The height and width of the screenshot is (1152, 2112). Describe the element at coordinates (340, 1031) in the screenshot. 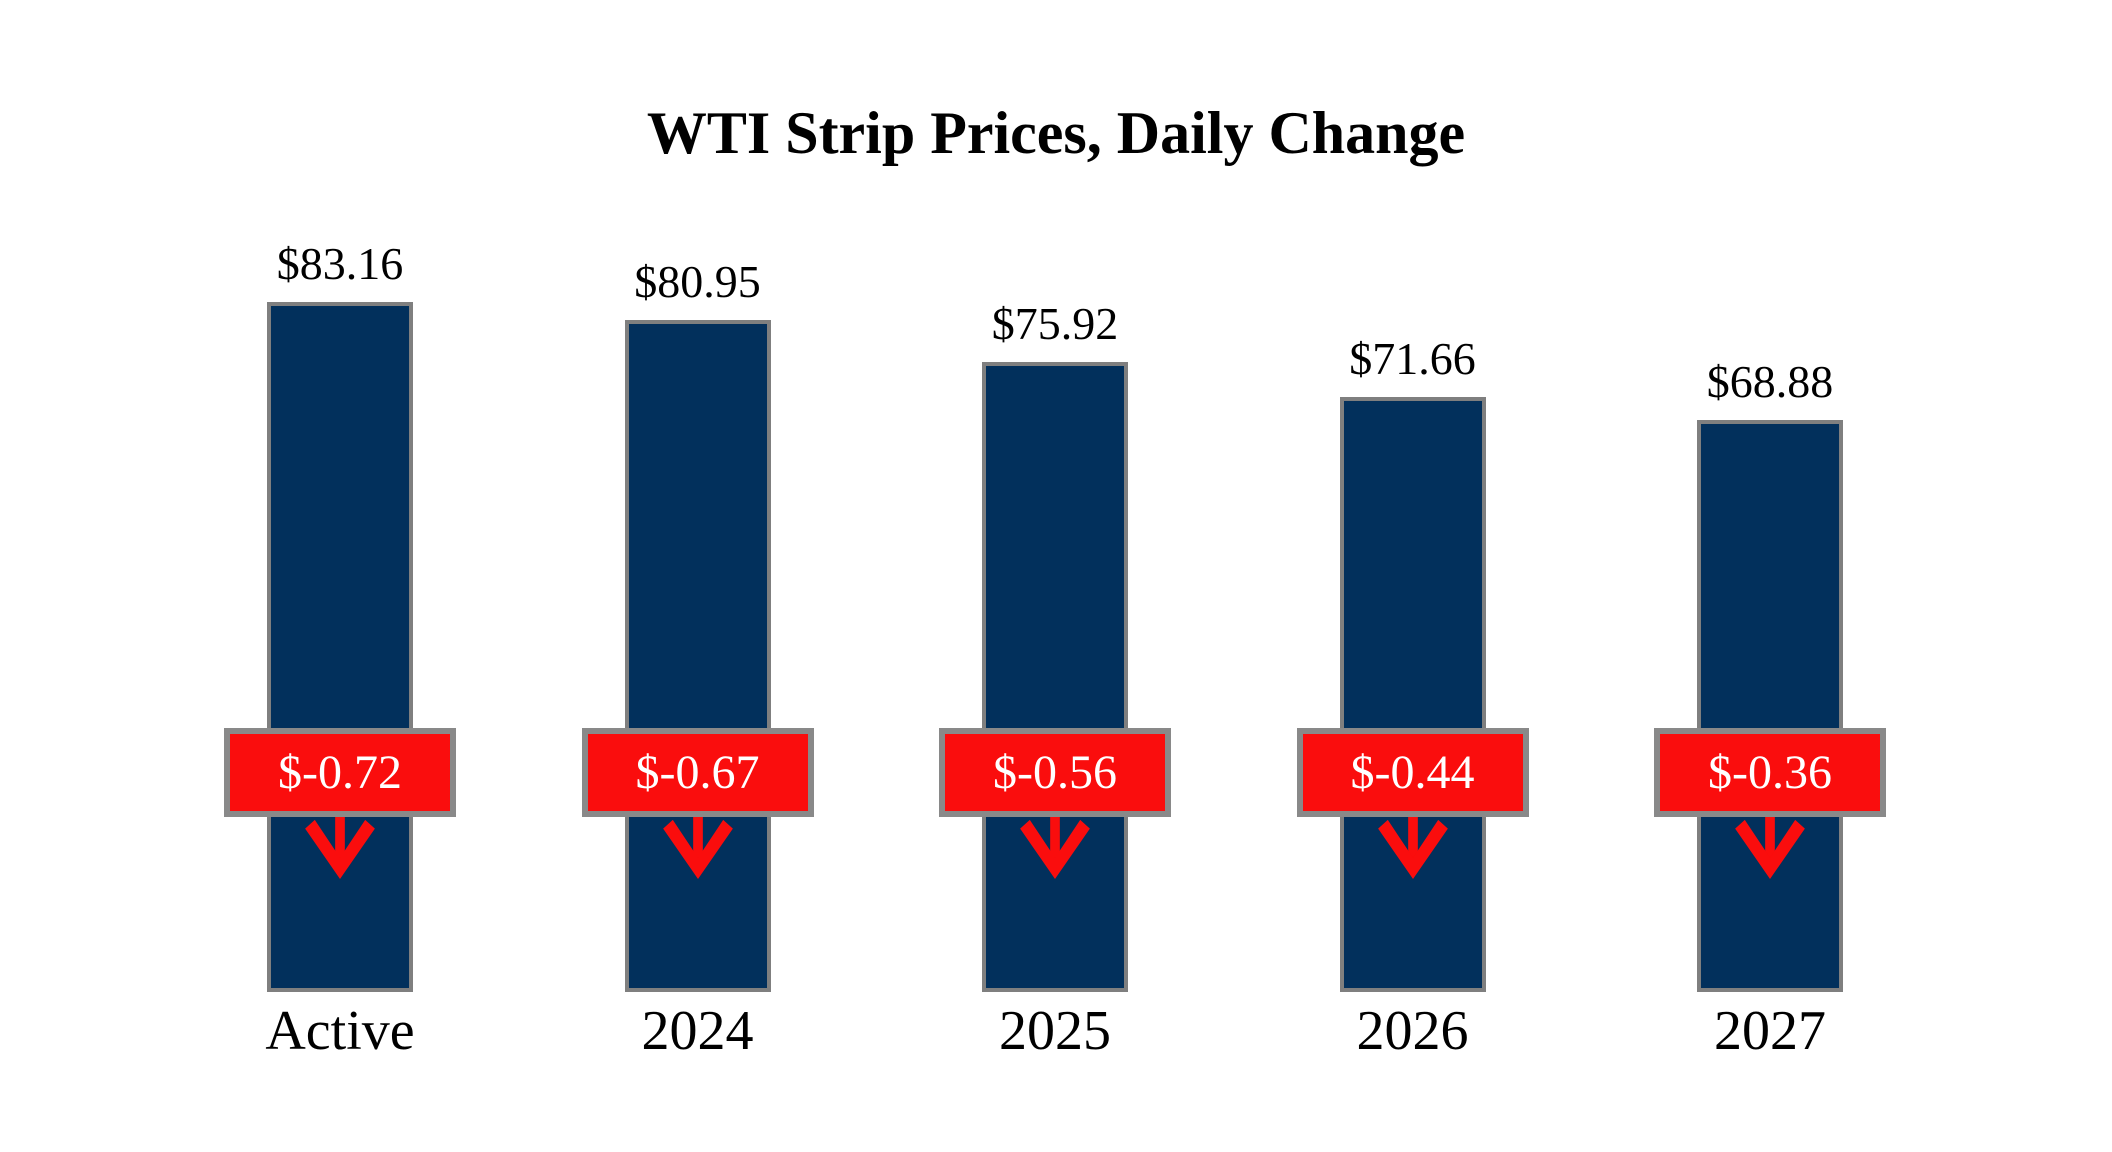

I see `category-label-active: Active` at that location.